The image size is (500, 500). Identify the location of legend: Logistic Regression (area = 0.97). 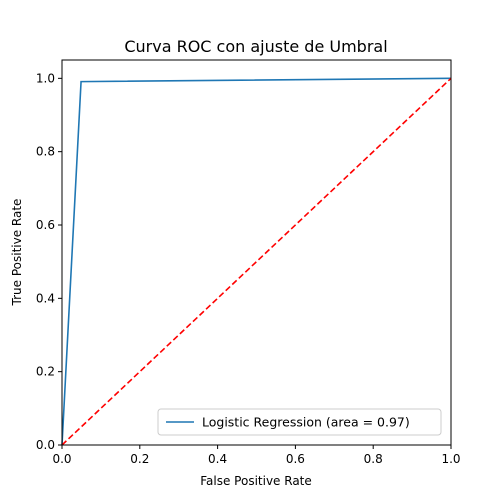
(299, 422).